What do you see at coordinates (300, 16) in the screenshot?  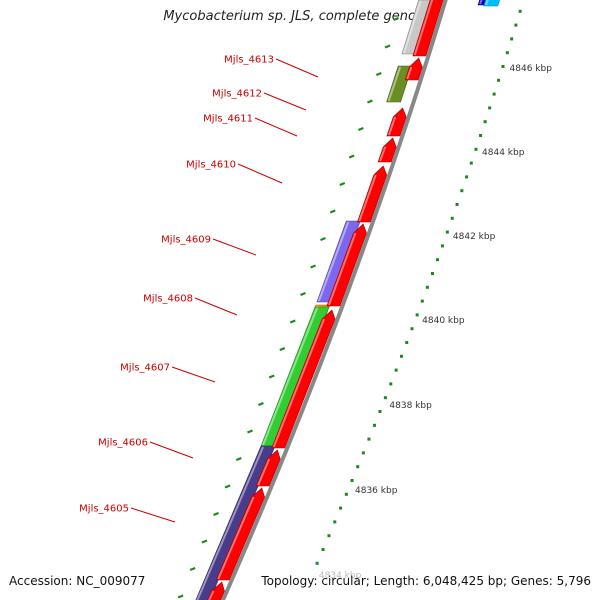 I see `map-title: Mycobacterium sp. JLS, complete genome` at bounding box center [300, 16].